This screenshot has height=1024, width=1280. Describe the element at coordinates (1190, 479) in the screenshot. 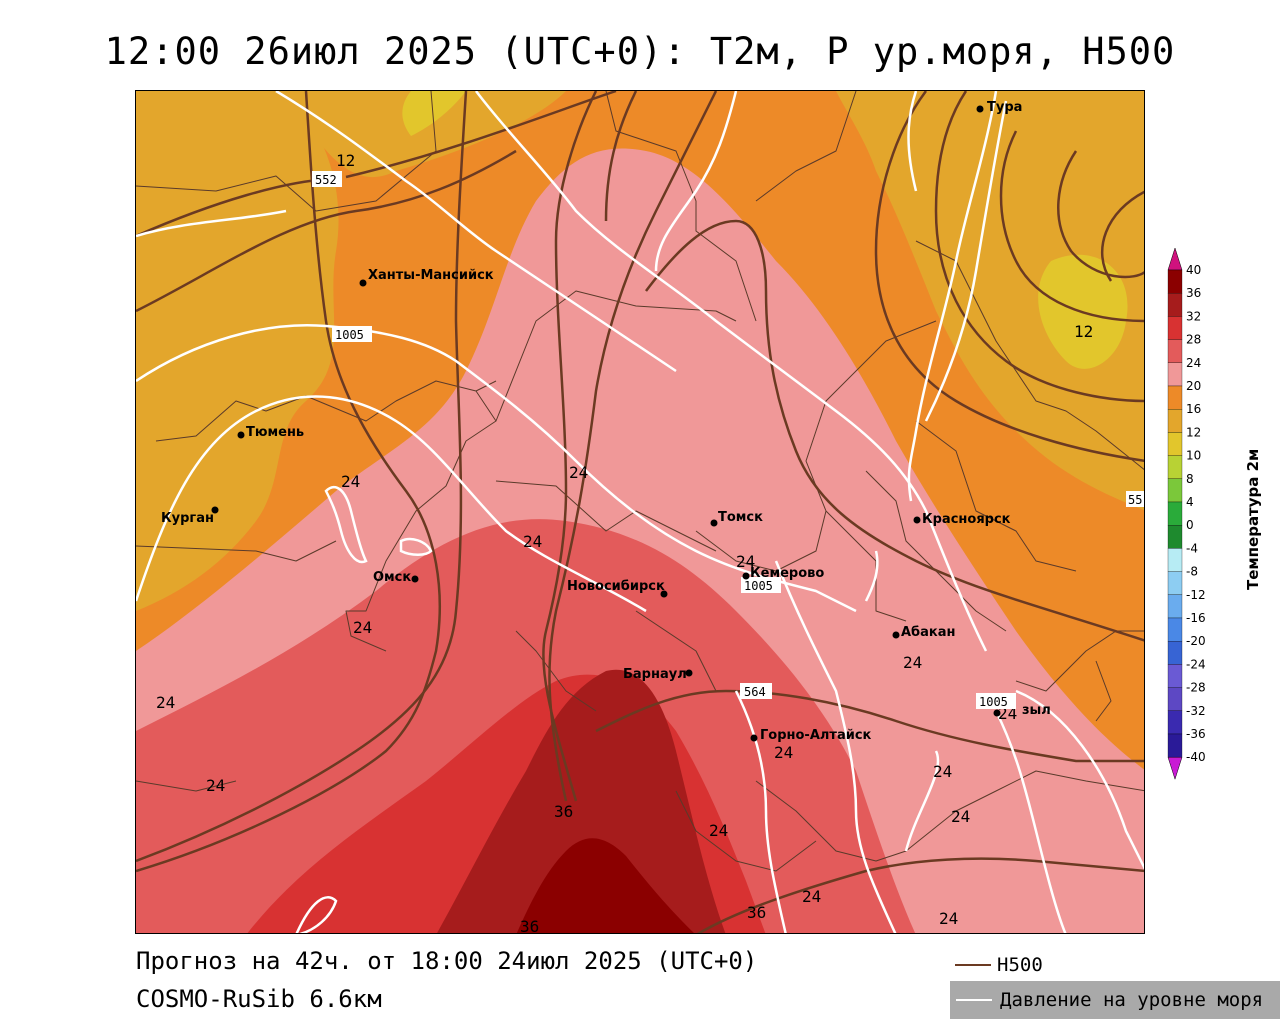

I see `legend-tick-label: 8` at that location.